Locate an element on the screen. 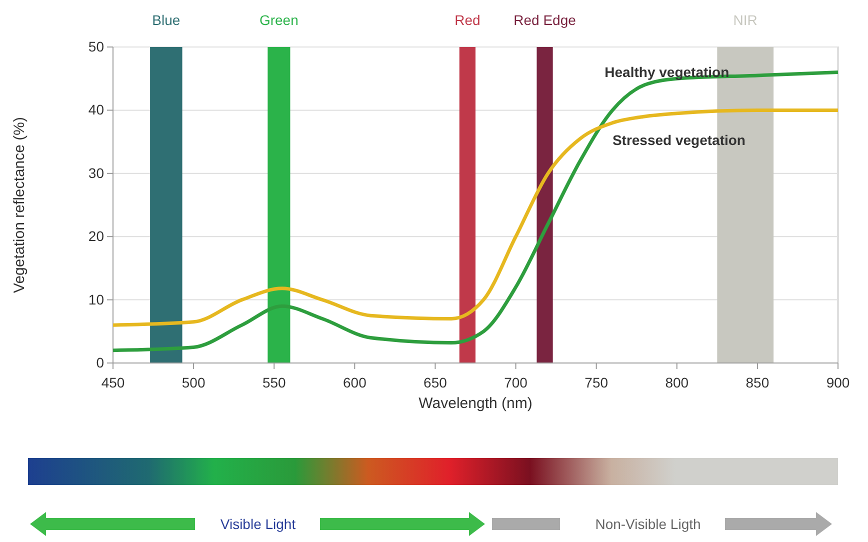  x-tick-label: 700 is located at coordinates (516, 382).